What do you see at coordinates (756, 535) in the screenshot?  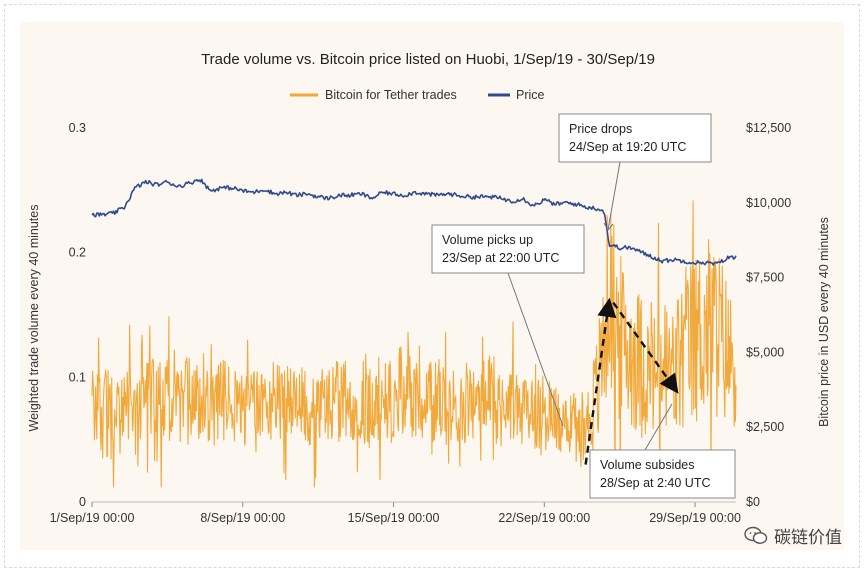 I see `wechat-icon` at bounding box center [756, 535].